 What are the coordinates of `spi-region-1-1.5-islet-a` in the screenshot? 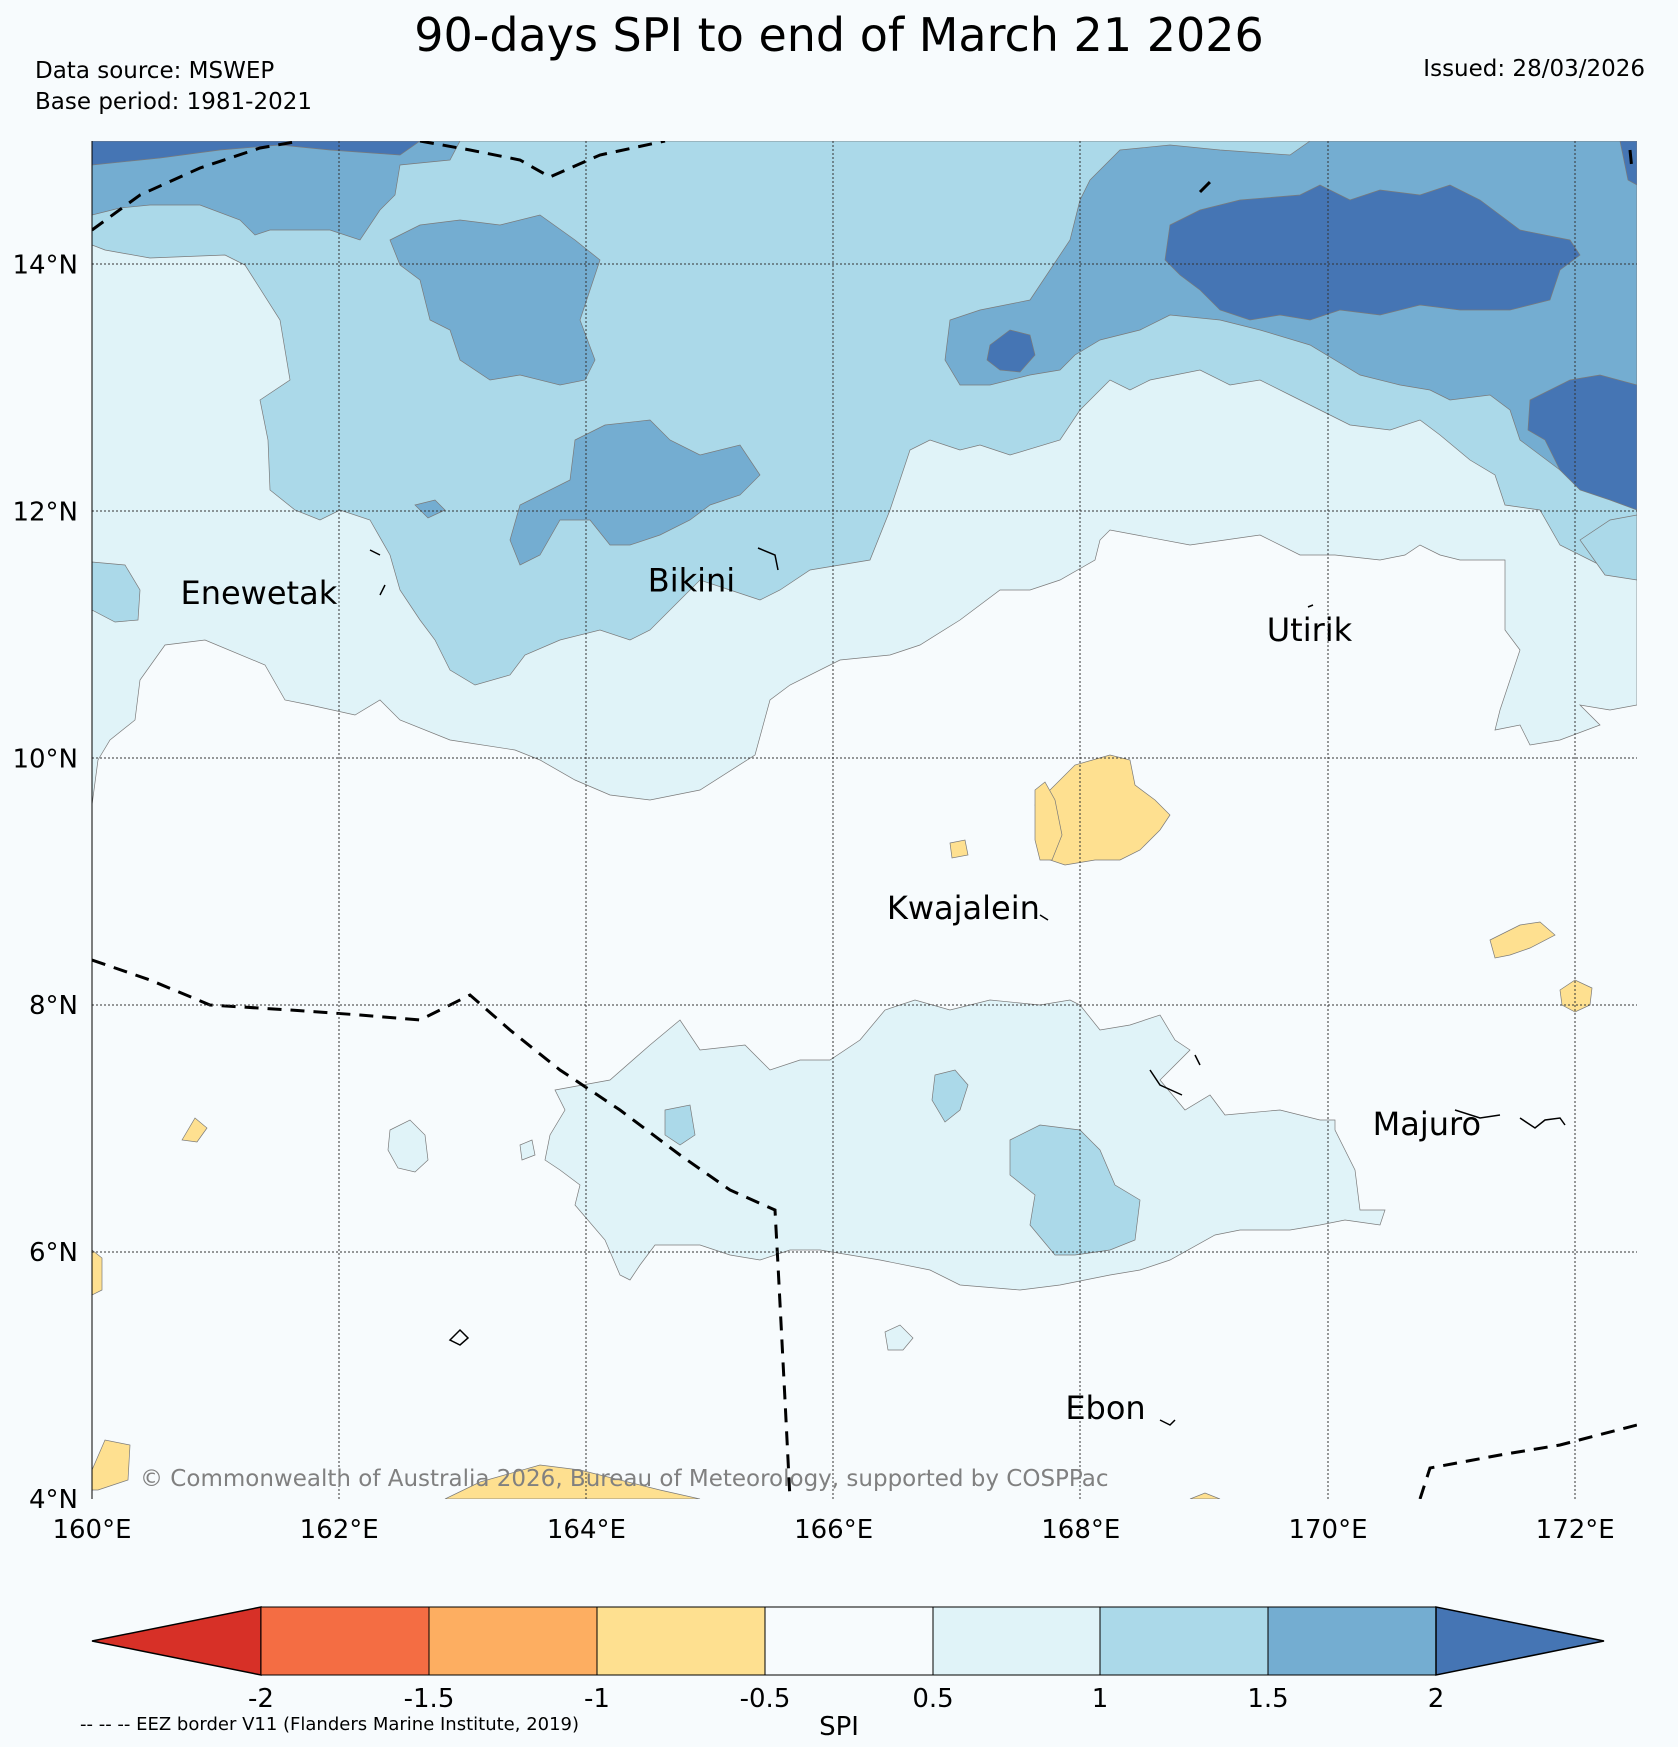 It's located at (950, 1096).